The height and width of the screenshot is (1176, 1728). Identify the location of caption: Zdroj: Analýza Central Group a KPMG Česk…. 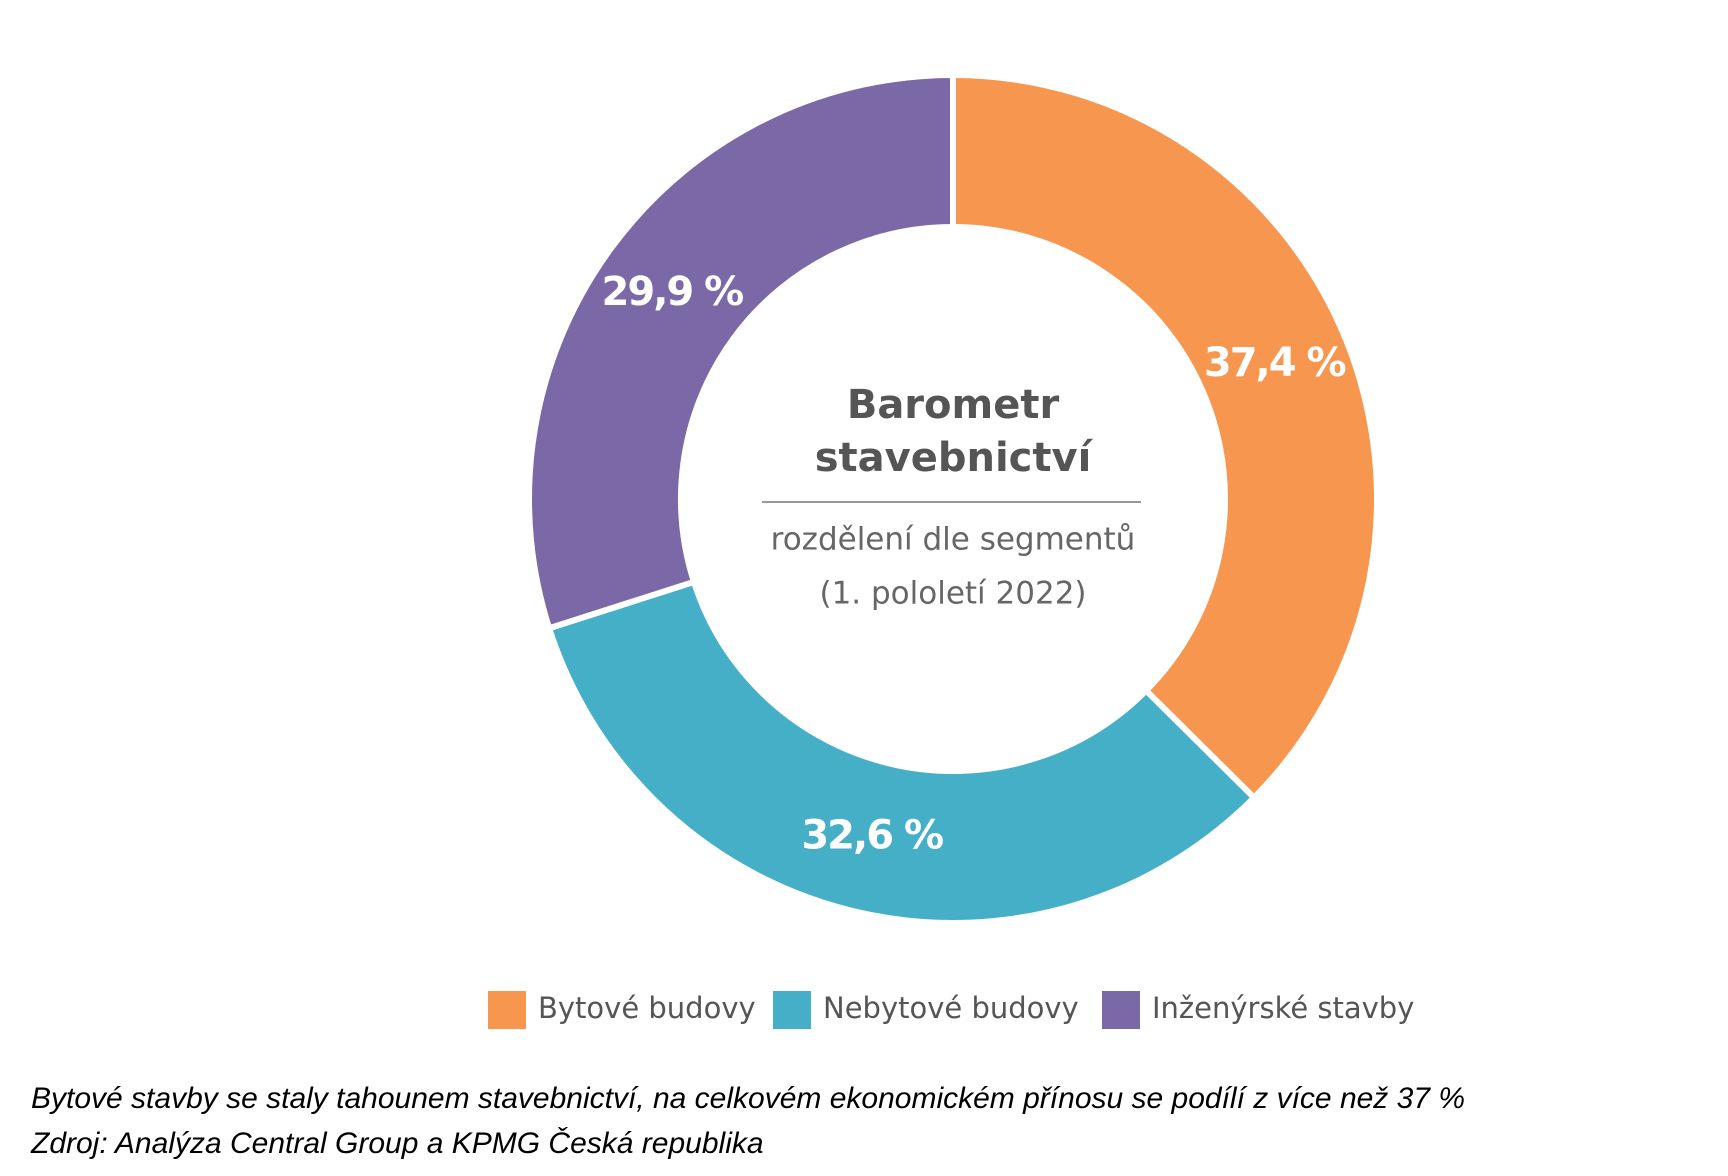
(397, 1143).